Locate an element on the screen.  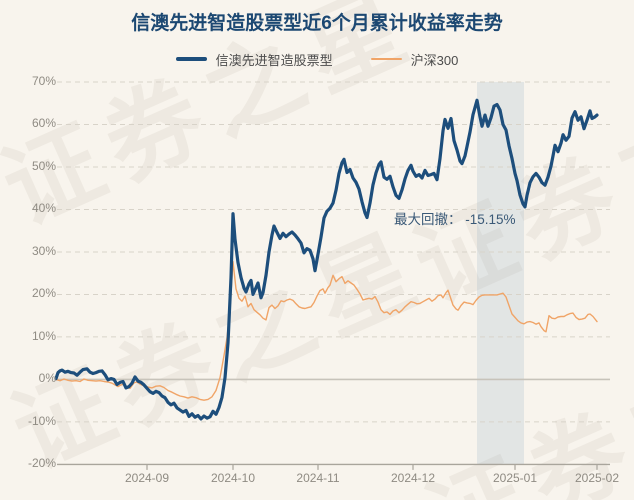
page-title: 信澳先进智造股票型近6个月累计收益率走势 is located at coordinates (317, 23).